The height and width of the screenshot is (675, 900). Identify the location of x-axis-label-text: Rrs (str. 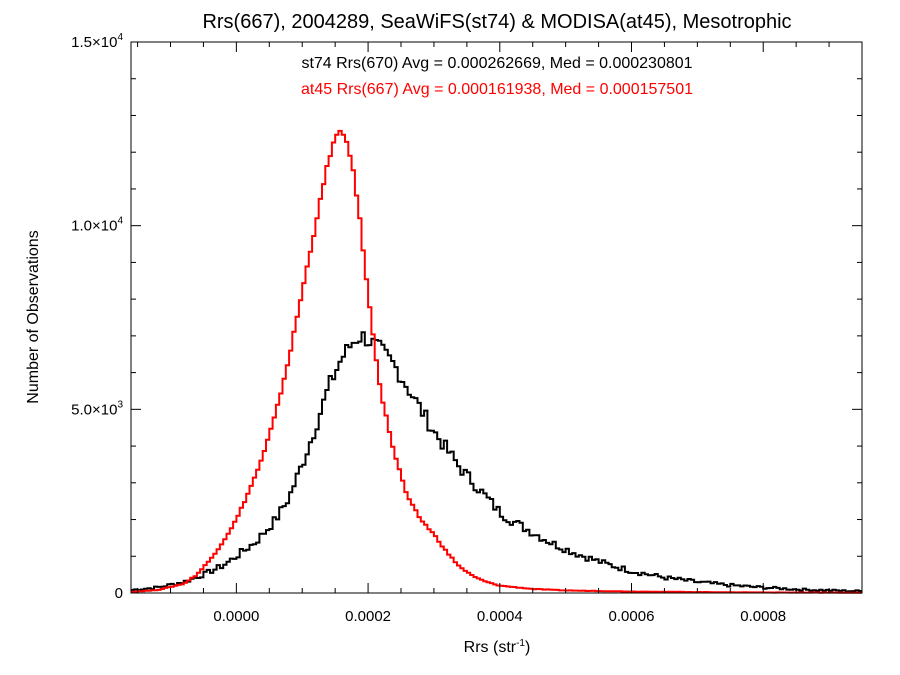
(490, 647).